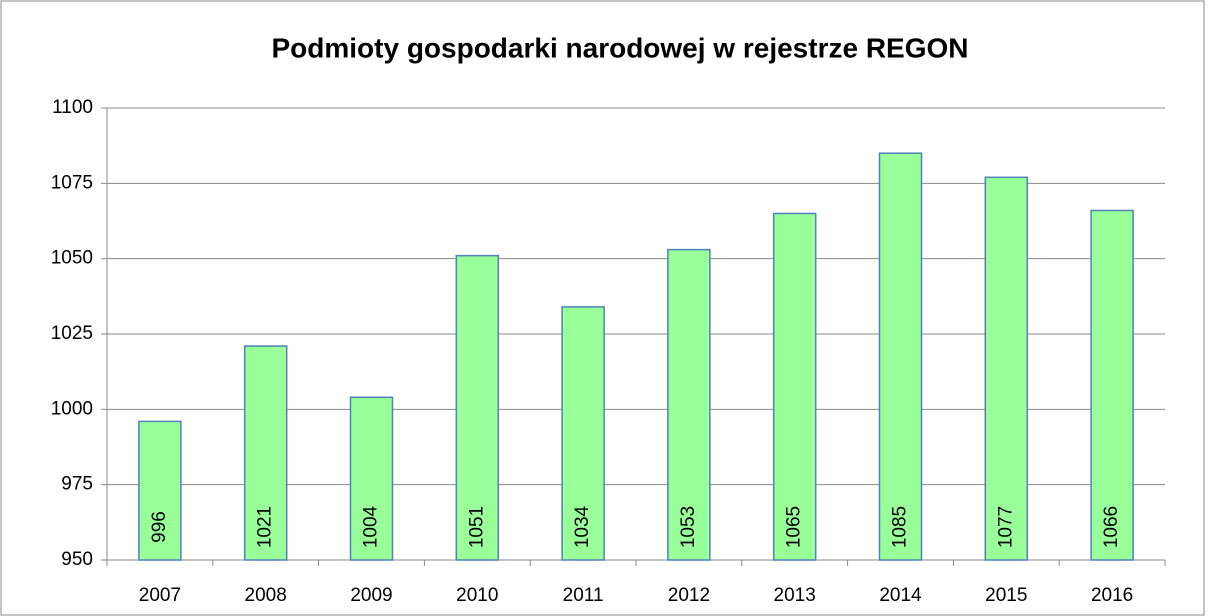 The width and height of the screenshot is (1208, 616). I want to click on data-label: 1034, so click(582, 526).